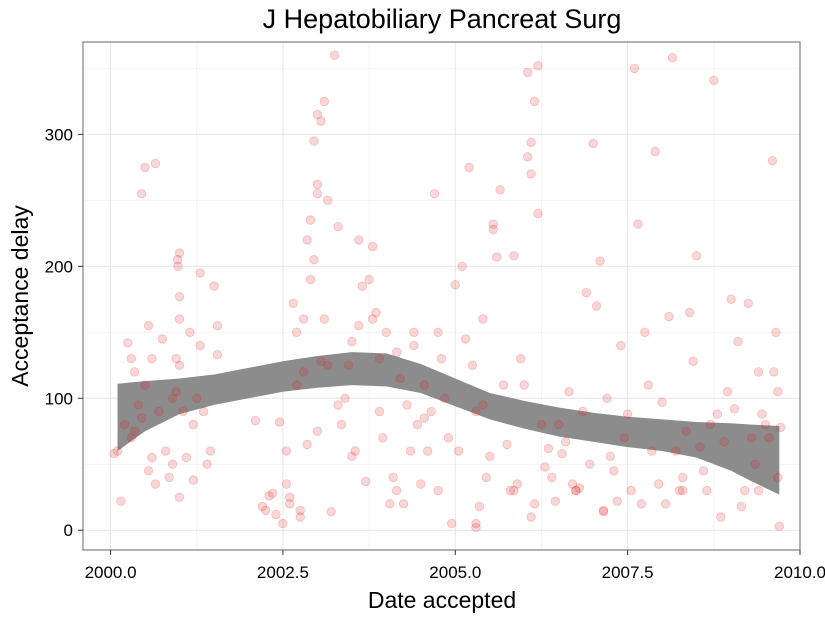  What do you see at coordinates (799, 572) in the screenshot?
I see `x-tick-label: 2010.0` at bounding box center [799, 572].